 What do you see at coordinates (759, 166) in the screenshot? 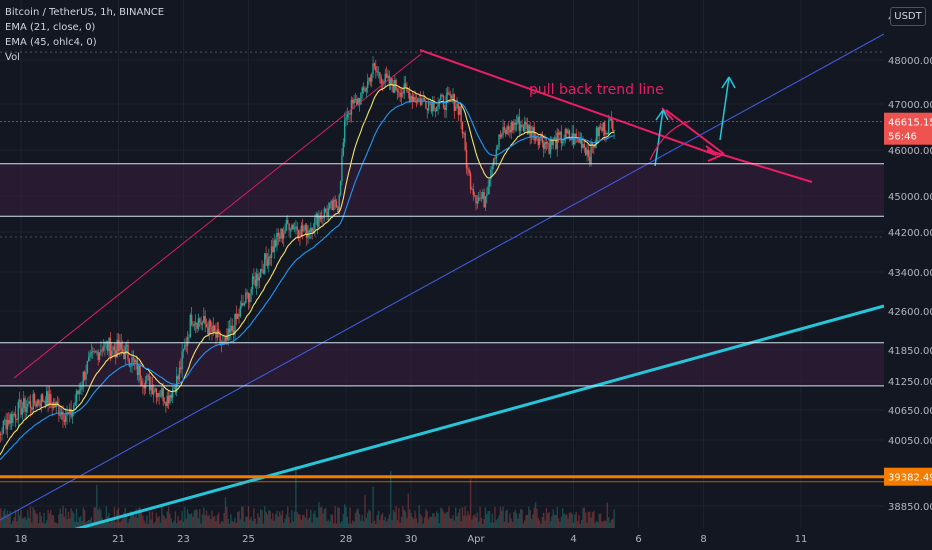
I see `pullback-trendline-ext` at bounding box center [759, 166].